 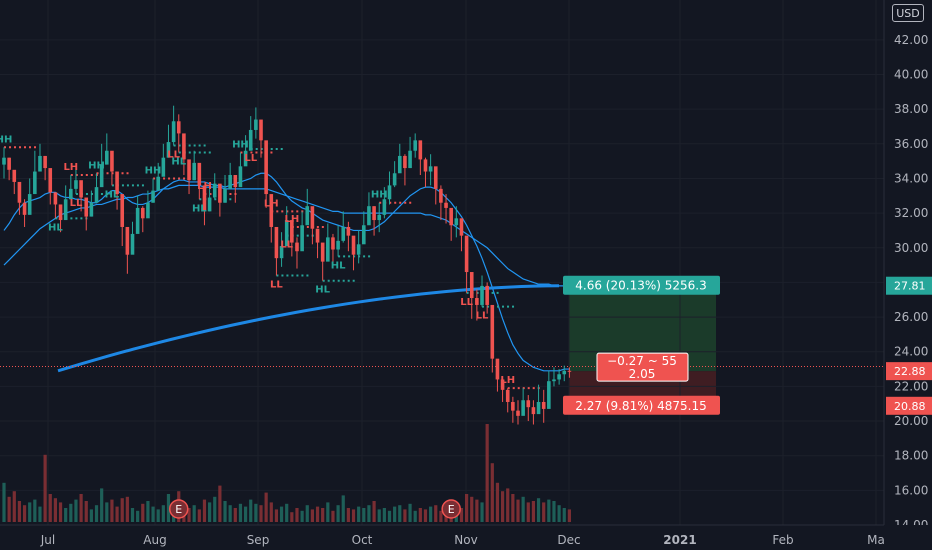 I want to click on center-label-line1: −0.27 ~ 55, so click(x=642, y=361).